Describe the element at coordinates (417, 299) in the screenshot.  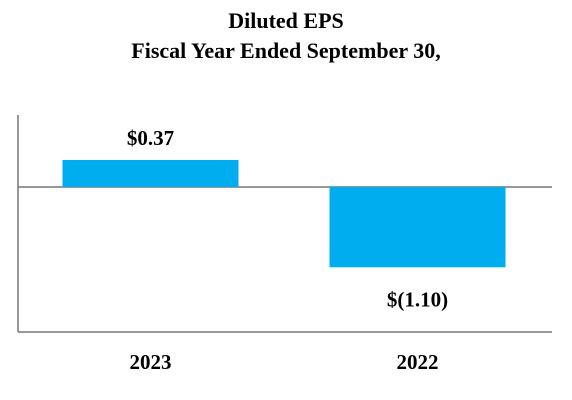
I see `data-label-2022: $(1.10)` at that location.